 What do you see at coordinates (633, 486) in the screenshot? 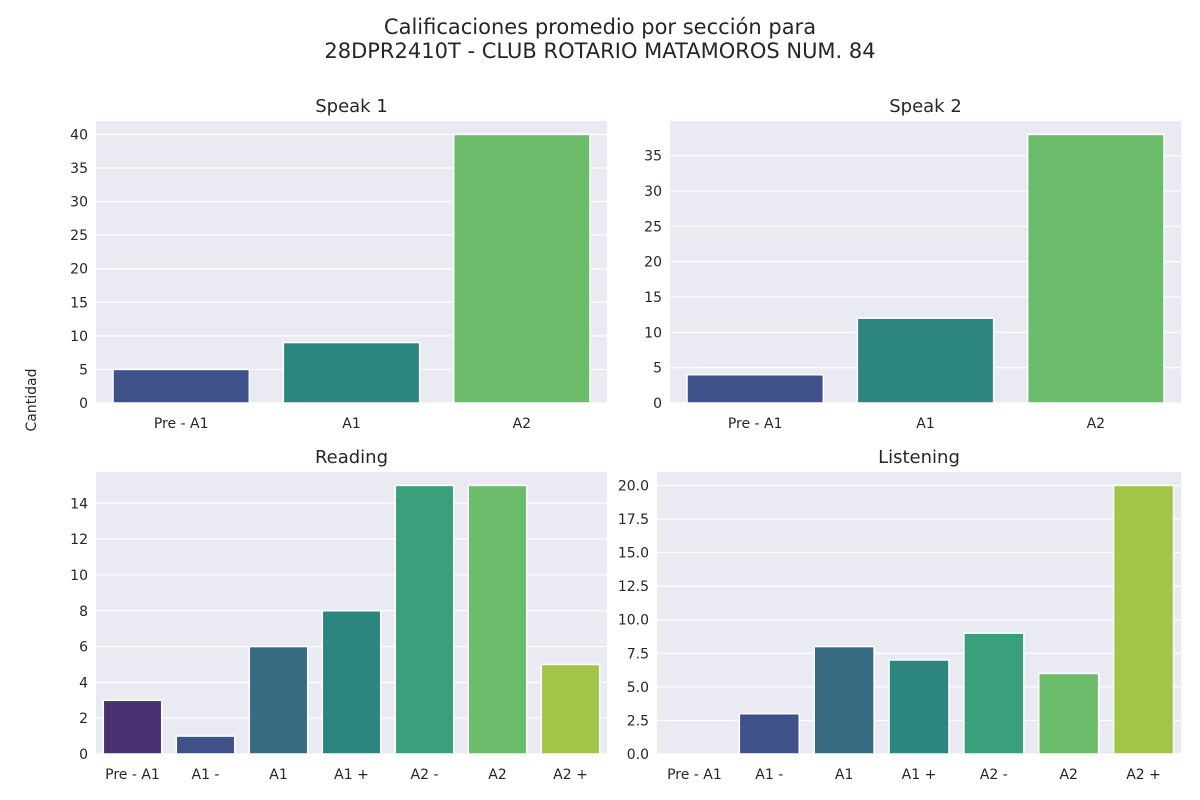
I see `y-tick-label: 20.0` at bounding box center [633, 486].